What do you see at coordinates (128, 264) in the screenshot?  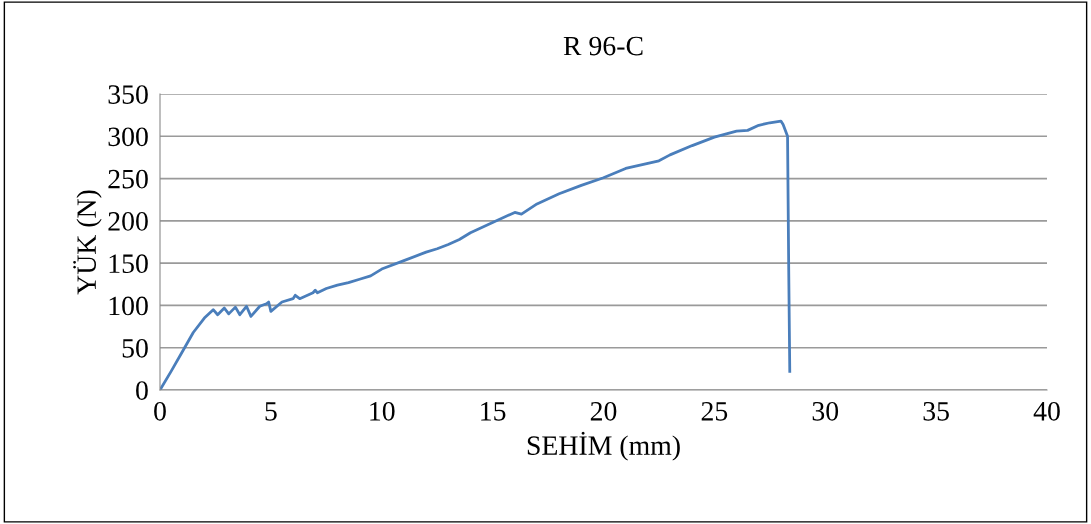 I see `y-tick-label: 150` at bounding box center [128, 264].